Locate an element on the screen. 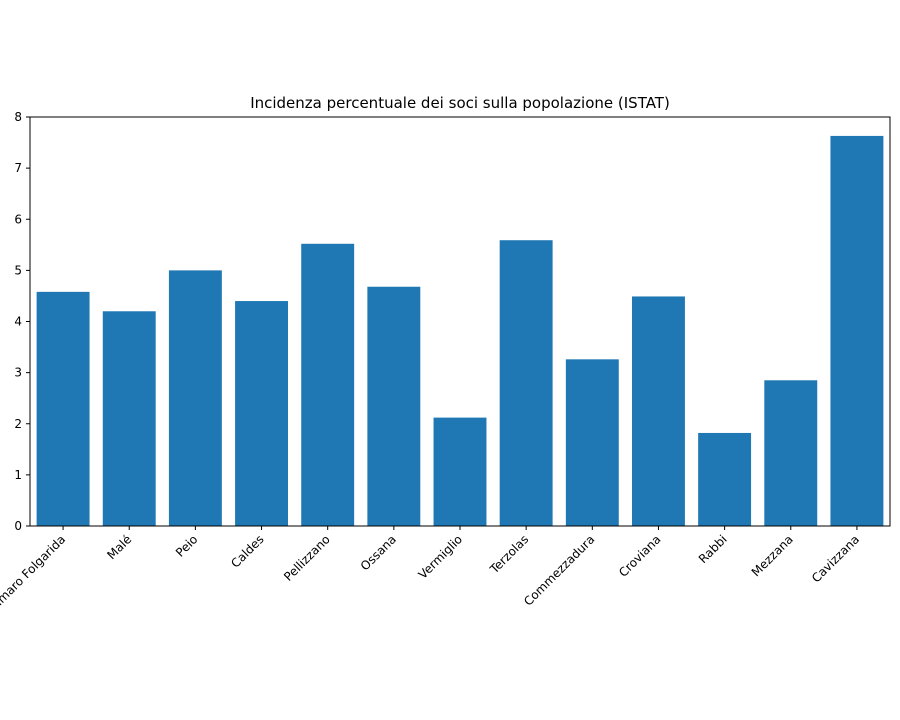 This screenshot has height=720, width=900. y-tick-label-8: 8 is located at coordinates (18, 117).